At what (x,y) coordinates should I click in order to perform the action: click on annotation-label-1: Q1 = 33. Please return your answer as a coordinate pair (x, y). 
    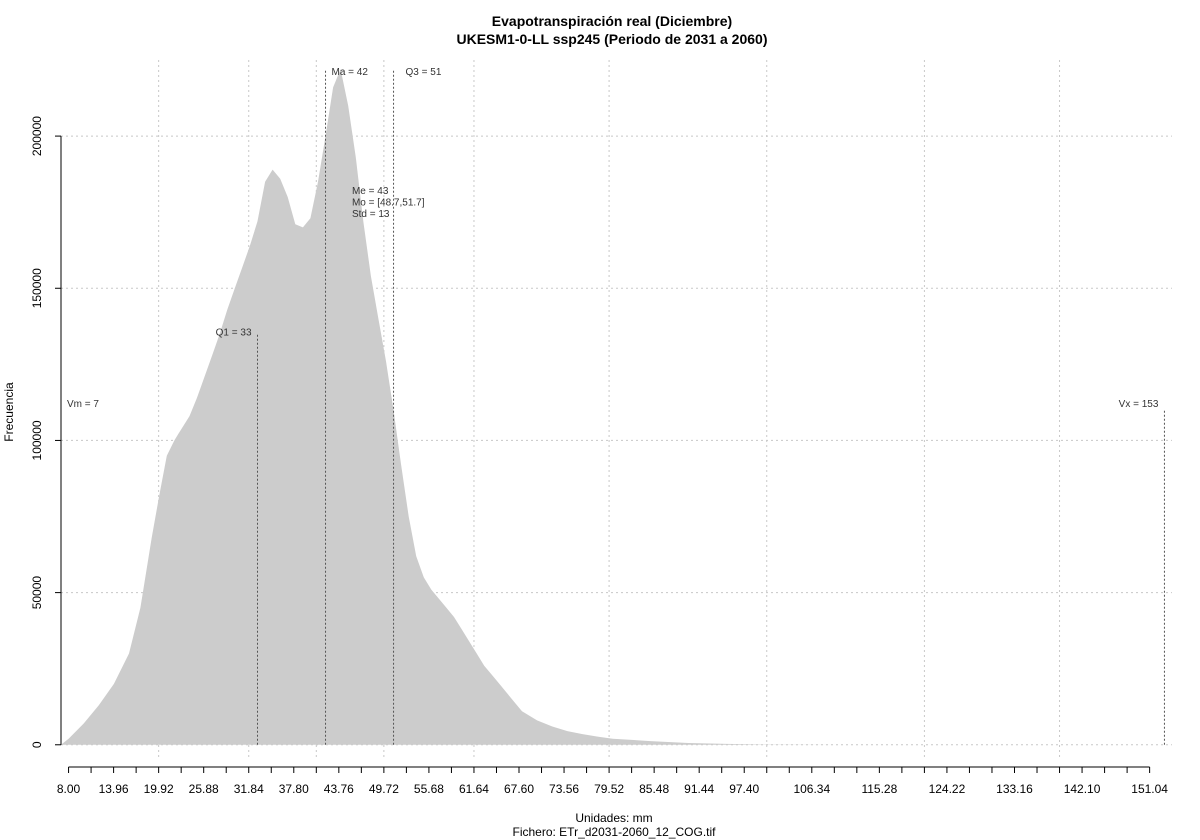
    Looking at the image, I should click on (234, 332).